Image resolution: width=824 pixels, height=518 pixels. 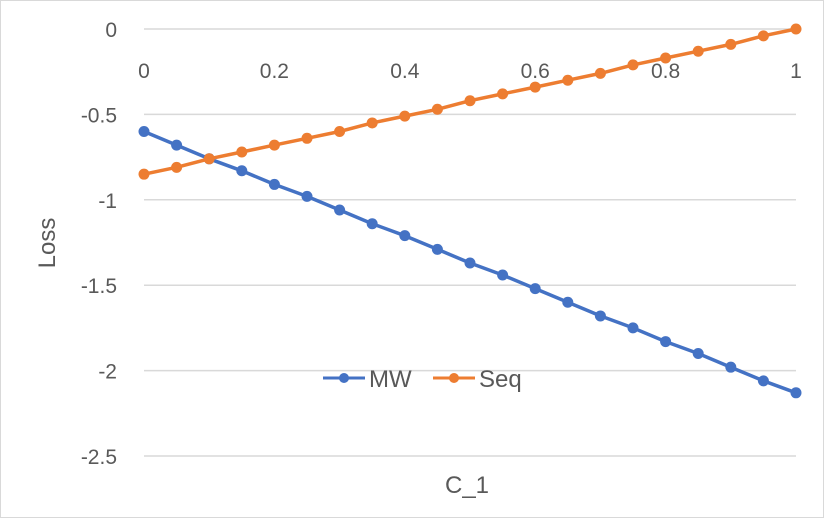 What do you see at coordinates (500, 379) in the screenshot?
I see `legend-seq-label: Seq` at bounding box center [500, 379].